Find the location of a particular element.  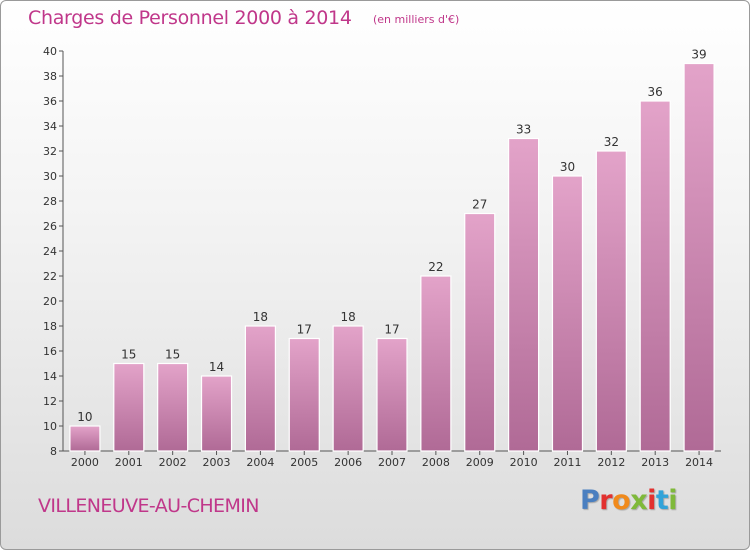

logo-letter: P is located at coordinates (590, 500).